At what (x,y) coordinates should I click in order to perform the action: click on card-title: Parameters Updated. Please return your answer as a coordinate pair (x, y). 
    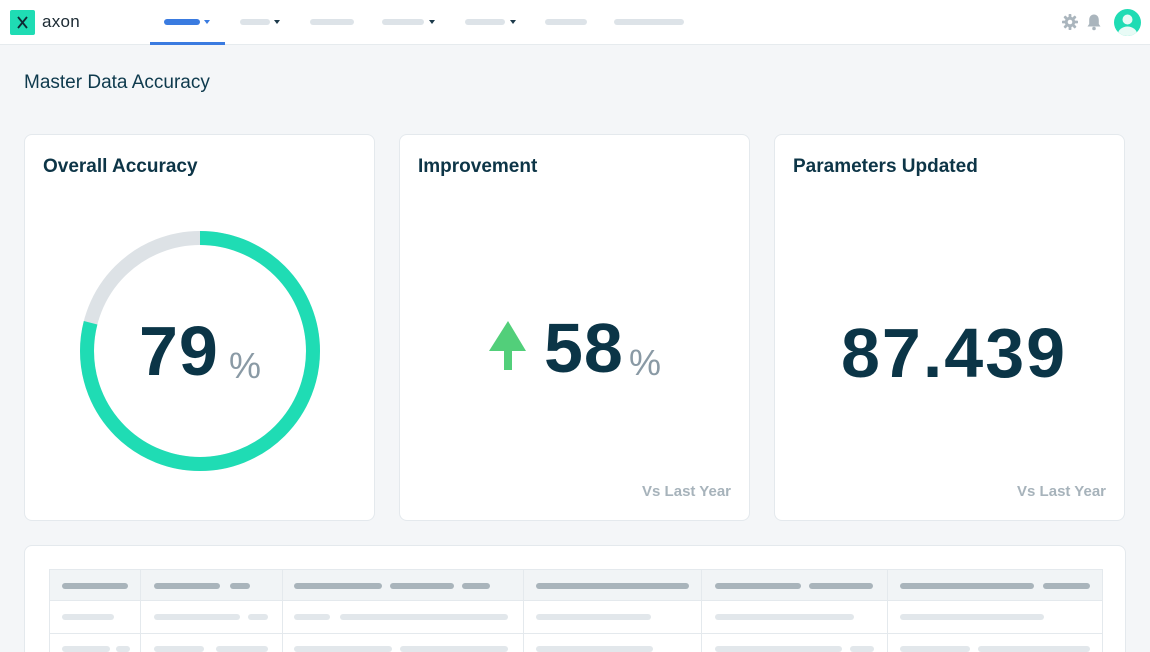
    Looking at the image, I should click on (885, 166).